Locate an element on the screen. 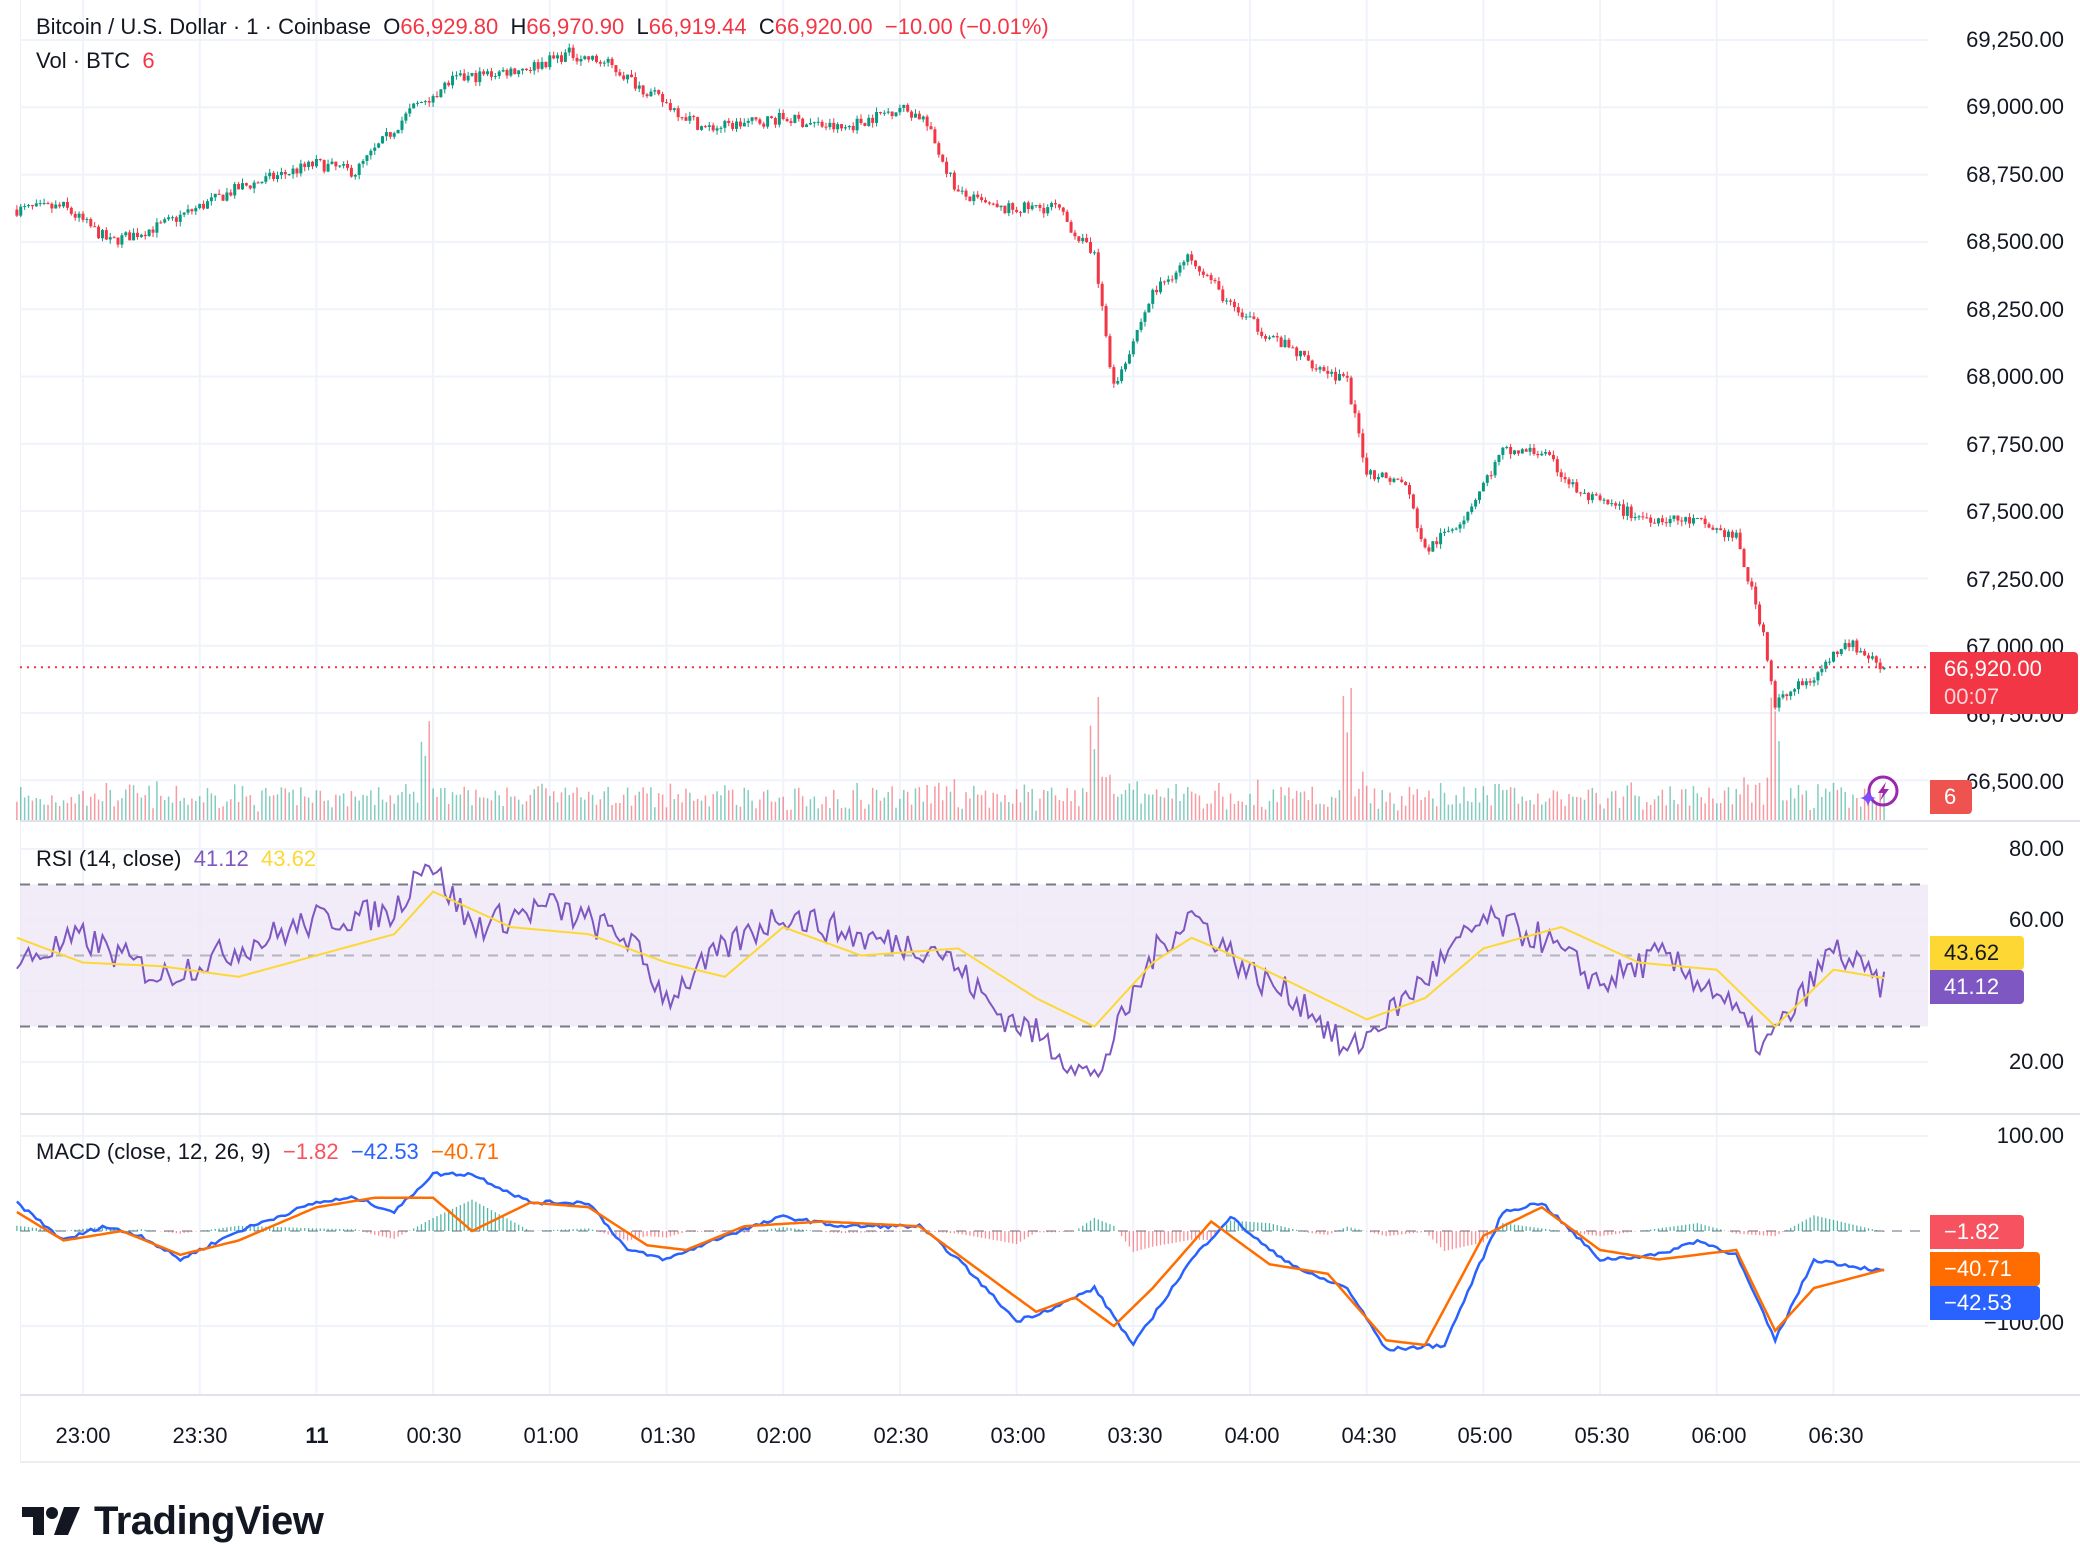 This screenshot has width=2080, height=1544. logo-text: TradingView is located at coordinates (209, 1520).